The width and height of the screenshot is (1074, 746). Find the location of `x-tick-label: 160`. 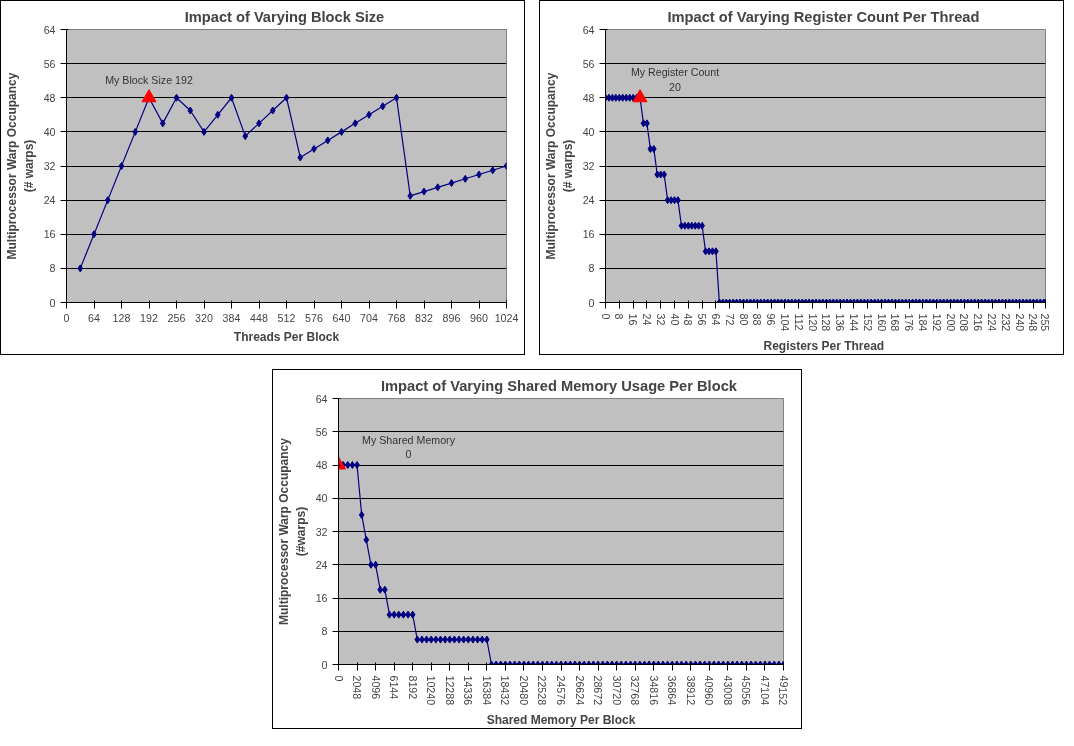

x-tick-label: 160 is located at coordinates (881, 322).